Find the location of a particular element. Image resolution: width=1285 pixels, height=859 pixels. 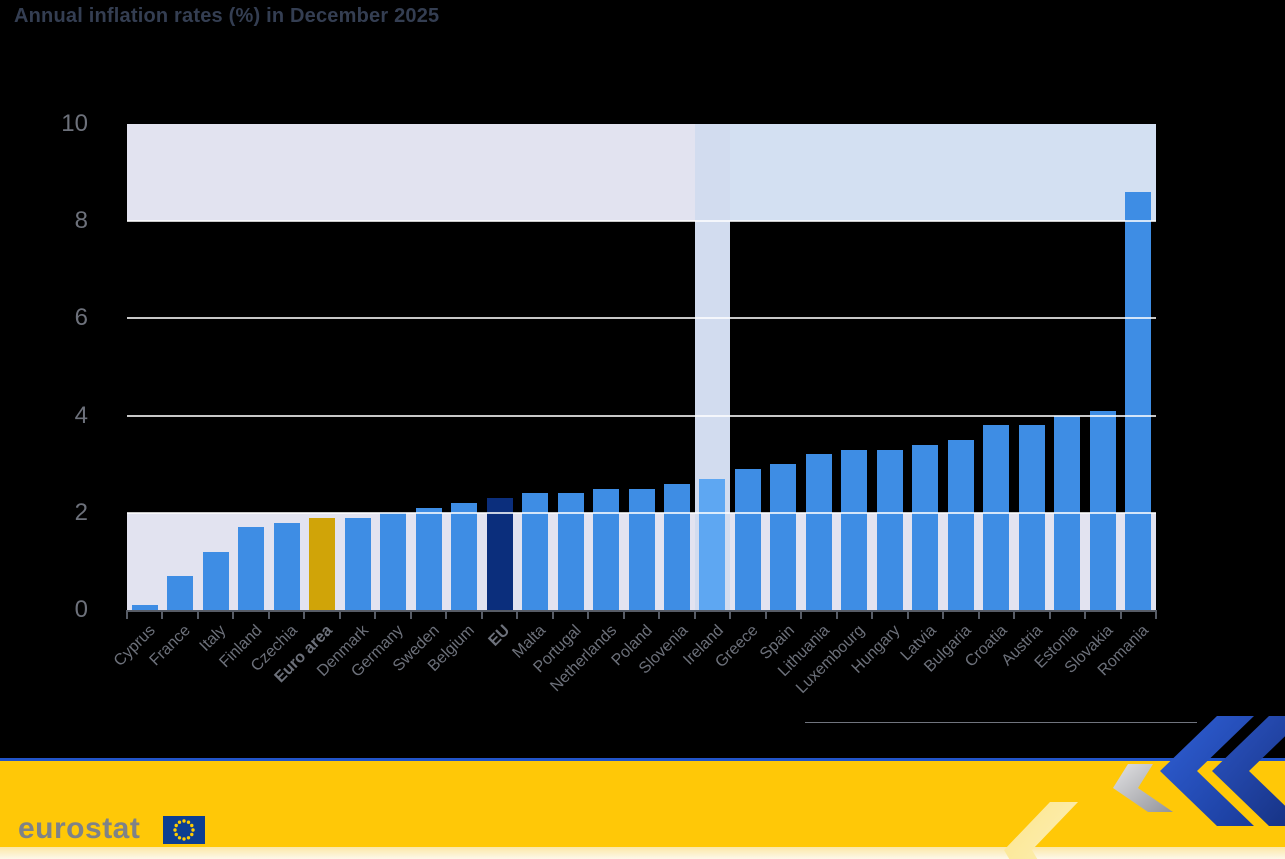

bar-slovenia is located at coordinates (676, 546).